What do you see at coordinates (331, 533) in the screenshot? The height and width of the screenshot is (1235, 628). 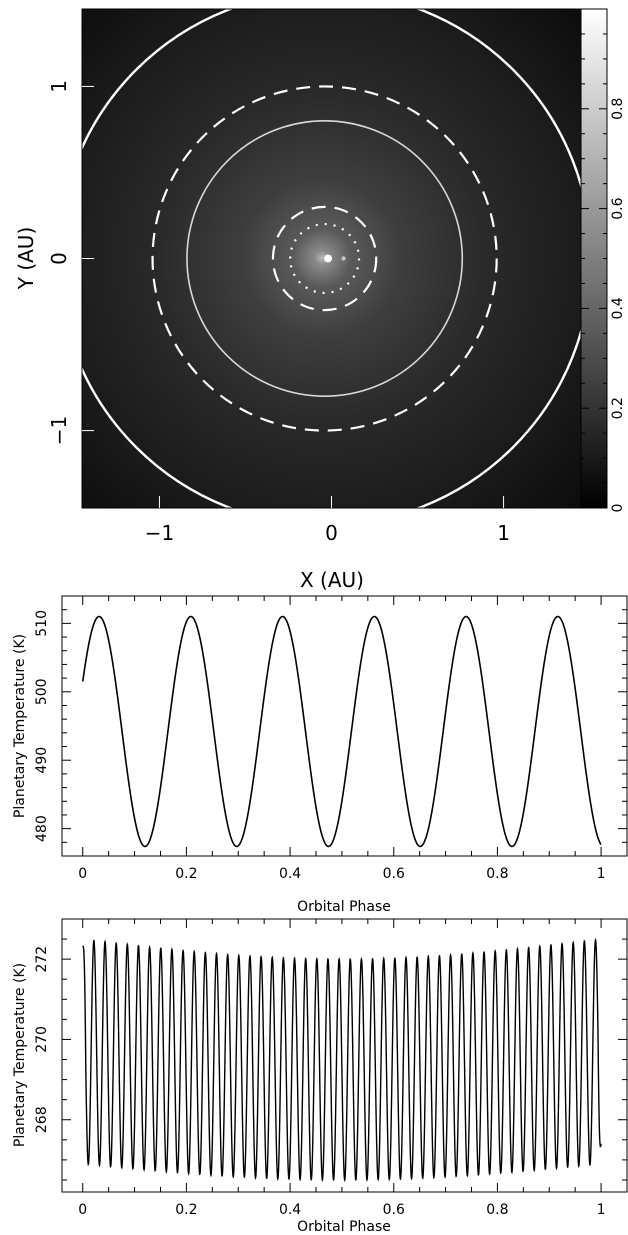 I see `map-x-tick-label: 0` at bounding box center [331, 533].